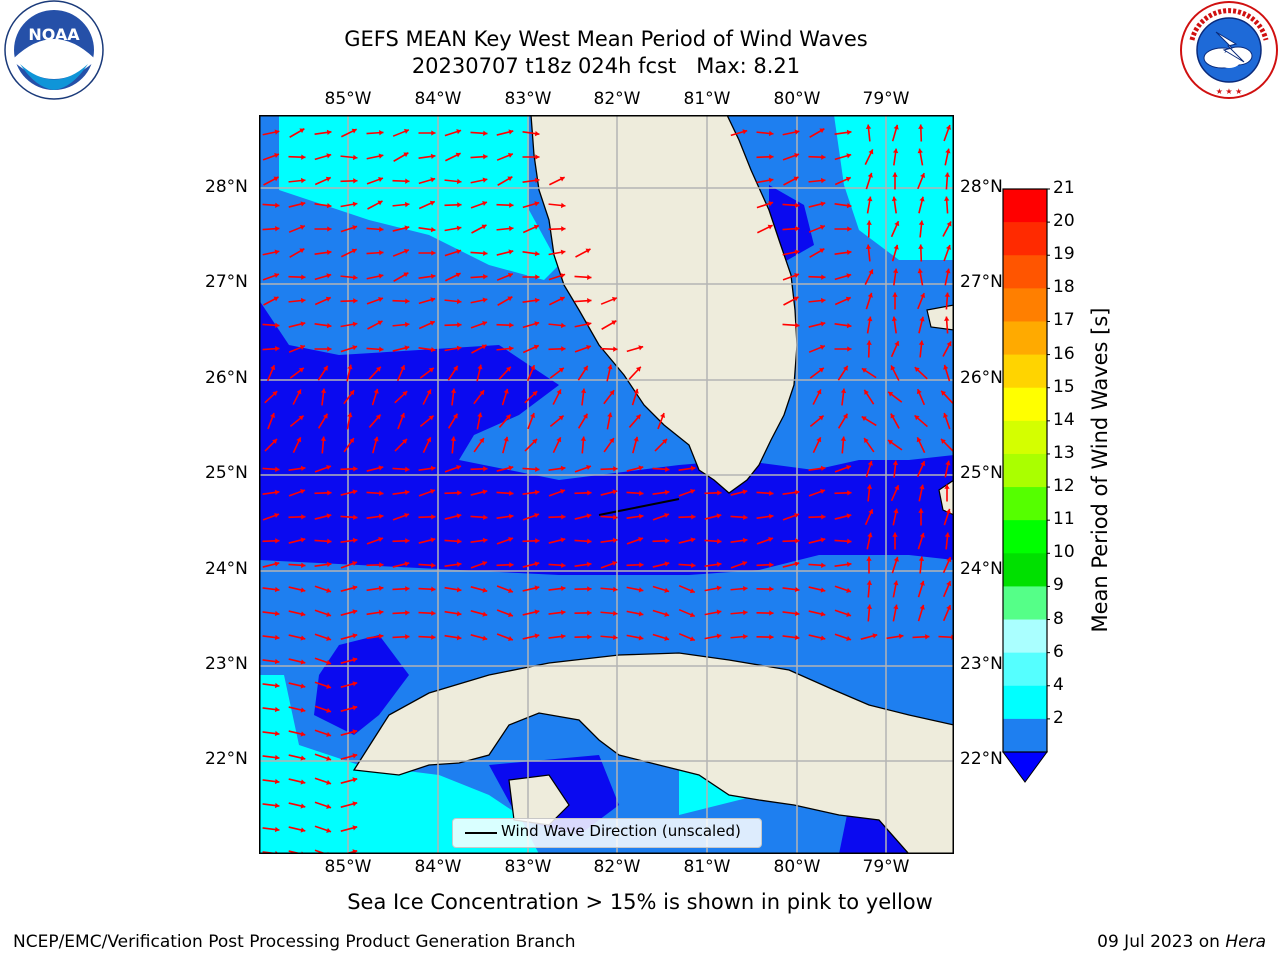 The image size is (1280, 960). I want to click on lat-tick-right-28: 28°N, so click(981, 187).